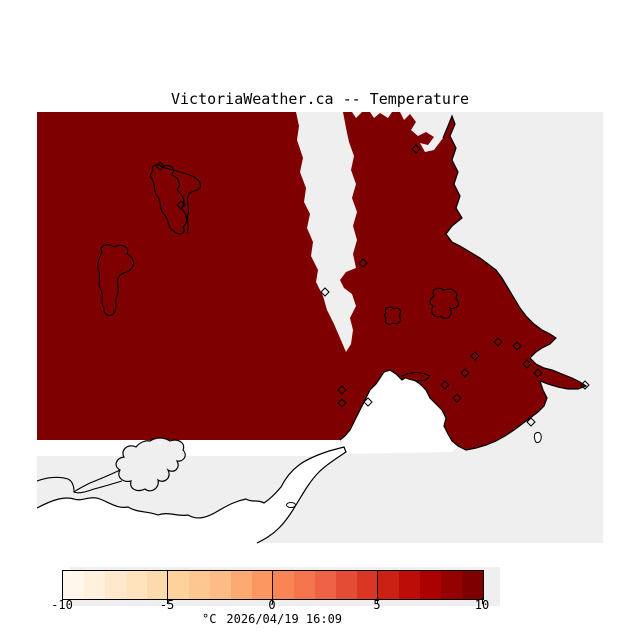  I want to click on island-outline-b, so click(392, 316).